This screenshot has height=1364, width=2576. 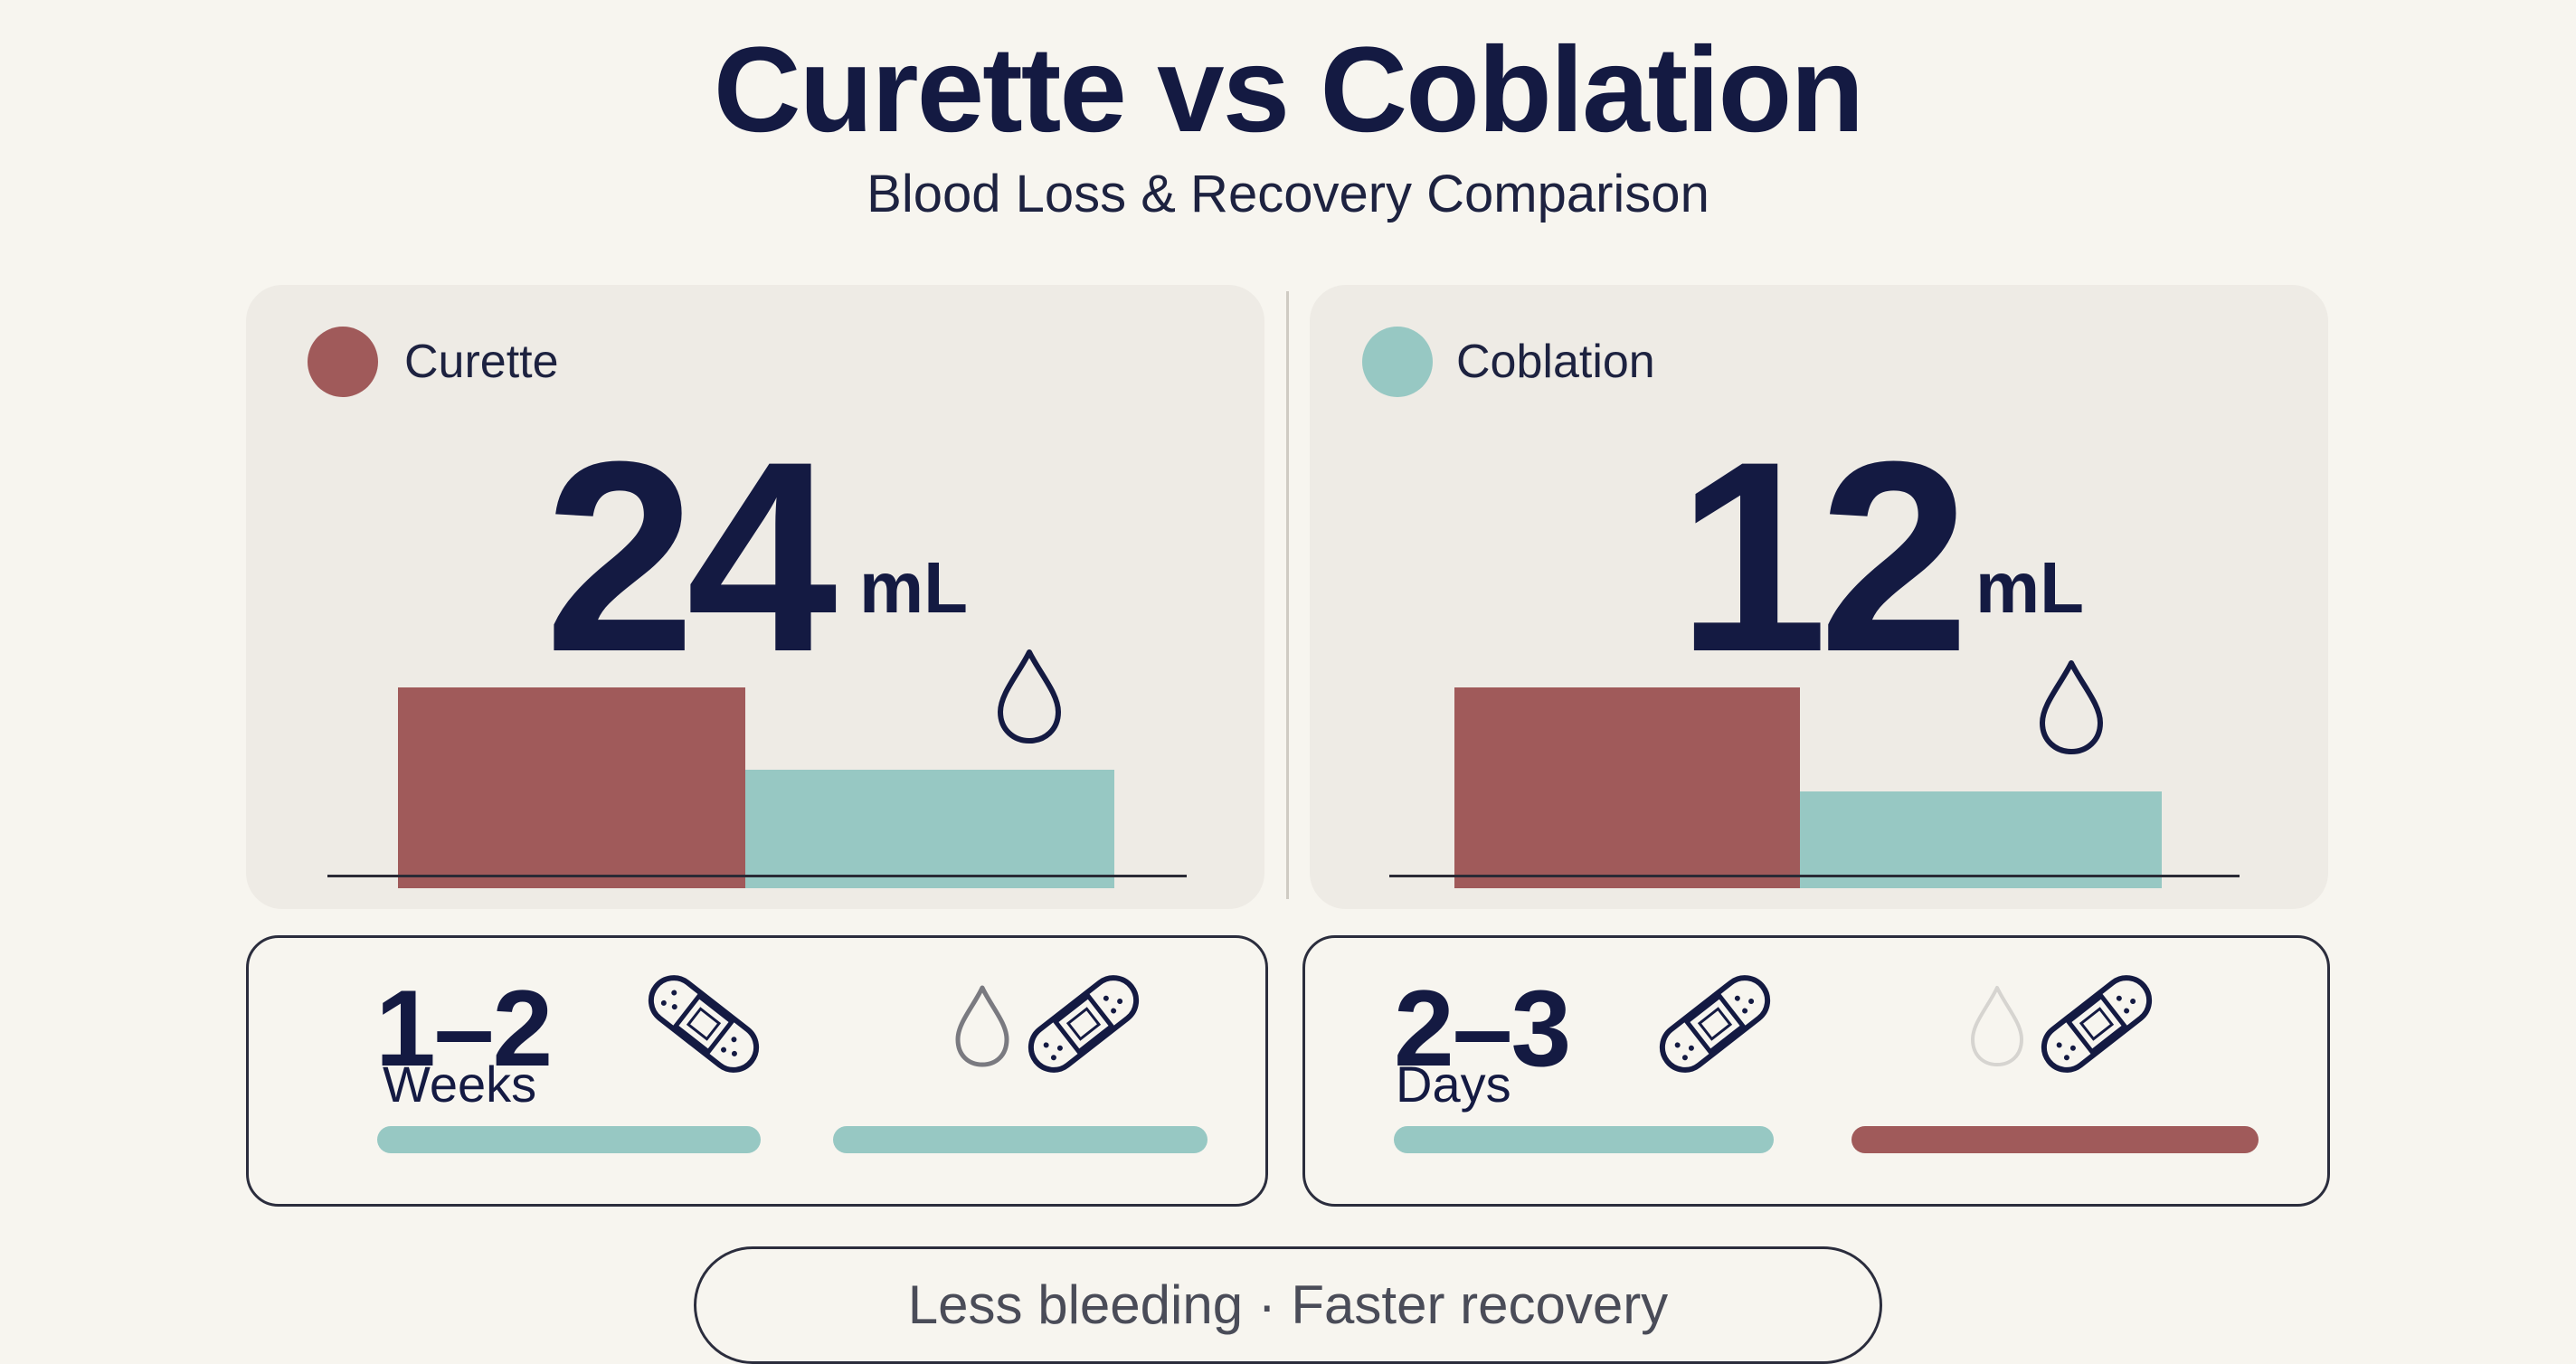 I want to click on coblation-recovery-card: 2–3 Days, so click(x=1816, y=1071).